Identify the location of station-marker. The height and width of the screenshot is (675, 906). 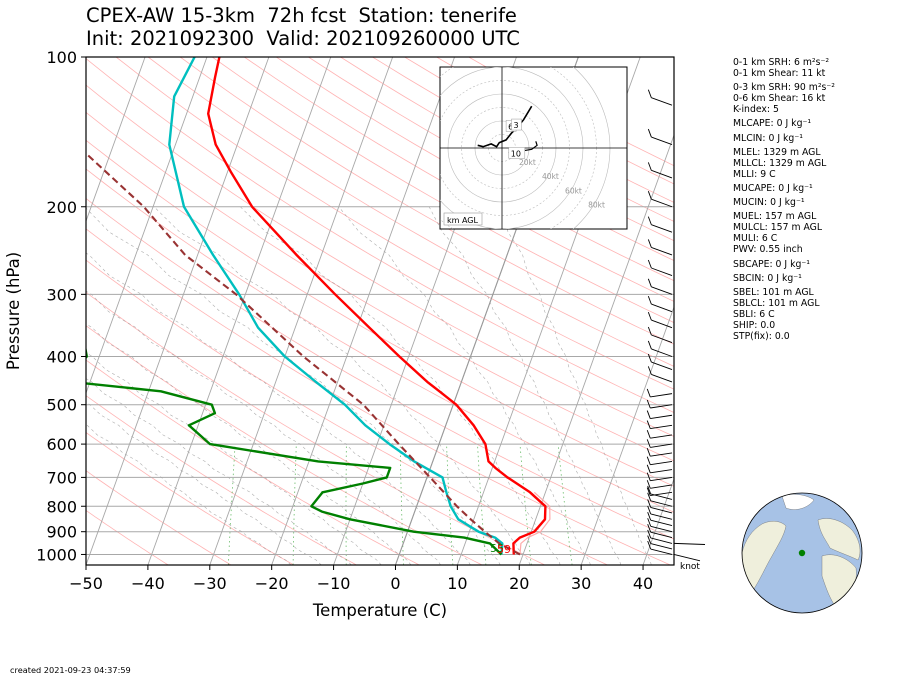
(802, 553).